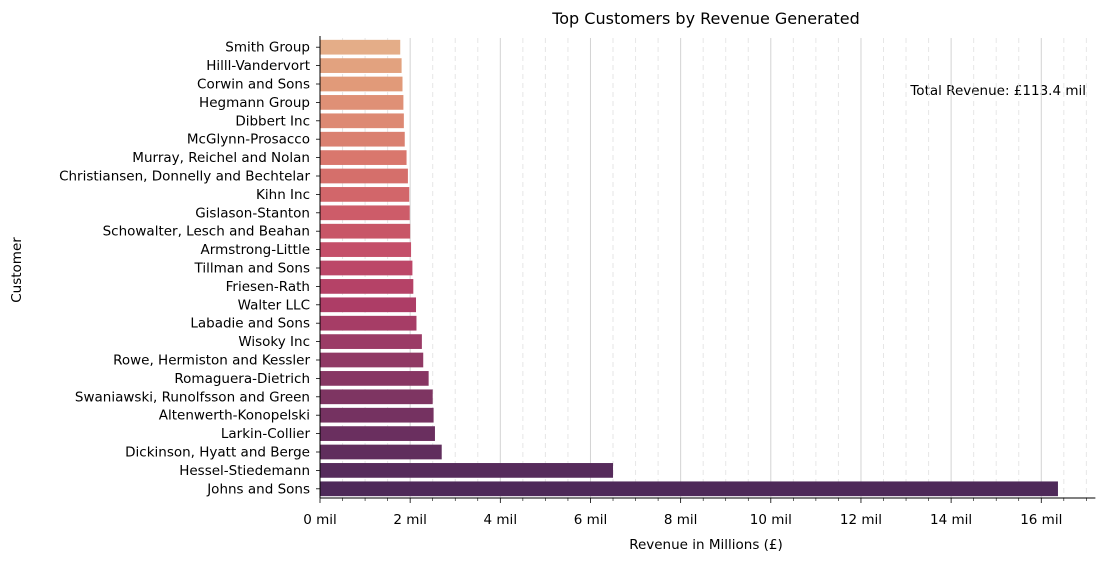 This screenshot has height=565, width=1104. What do you see at coordinates (272, 121) in the screenshot?
I see `y-tick-label: Dibbert Inc` at bounding box center [272, 121].